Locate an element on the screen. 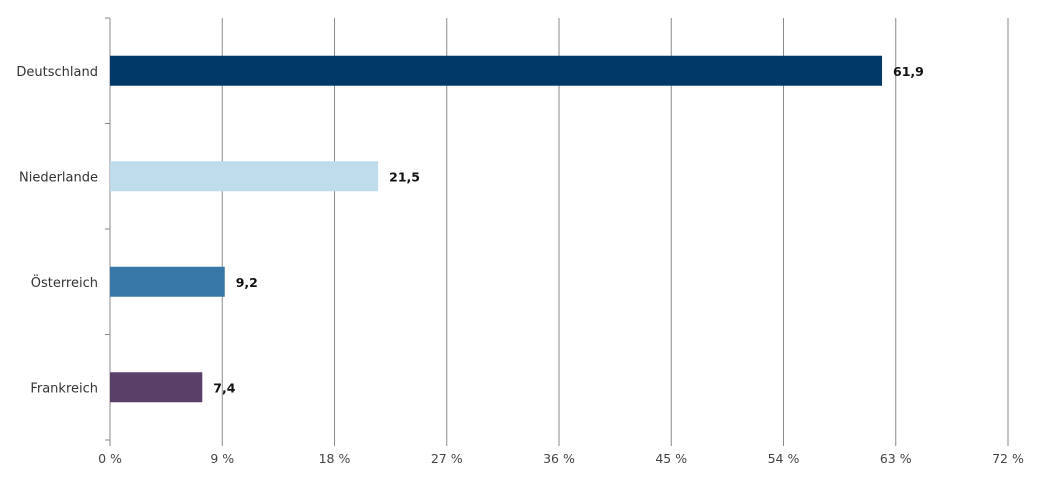 The image size is (1044, 489). category-label: Österreich is located at coordinates (64, 282).